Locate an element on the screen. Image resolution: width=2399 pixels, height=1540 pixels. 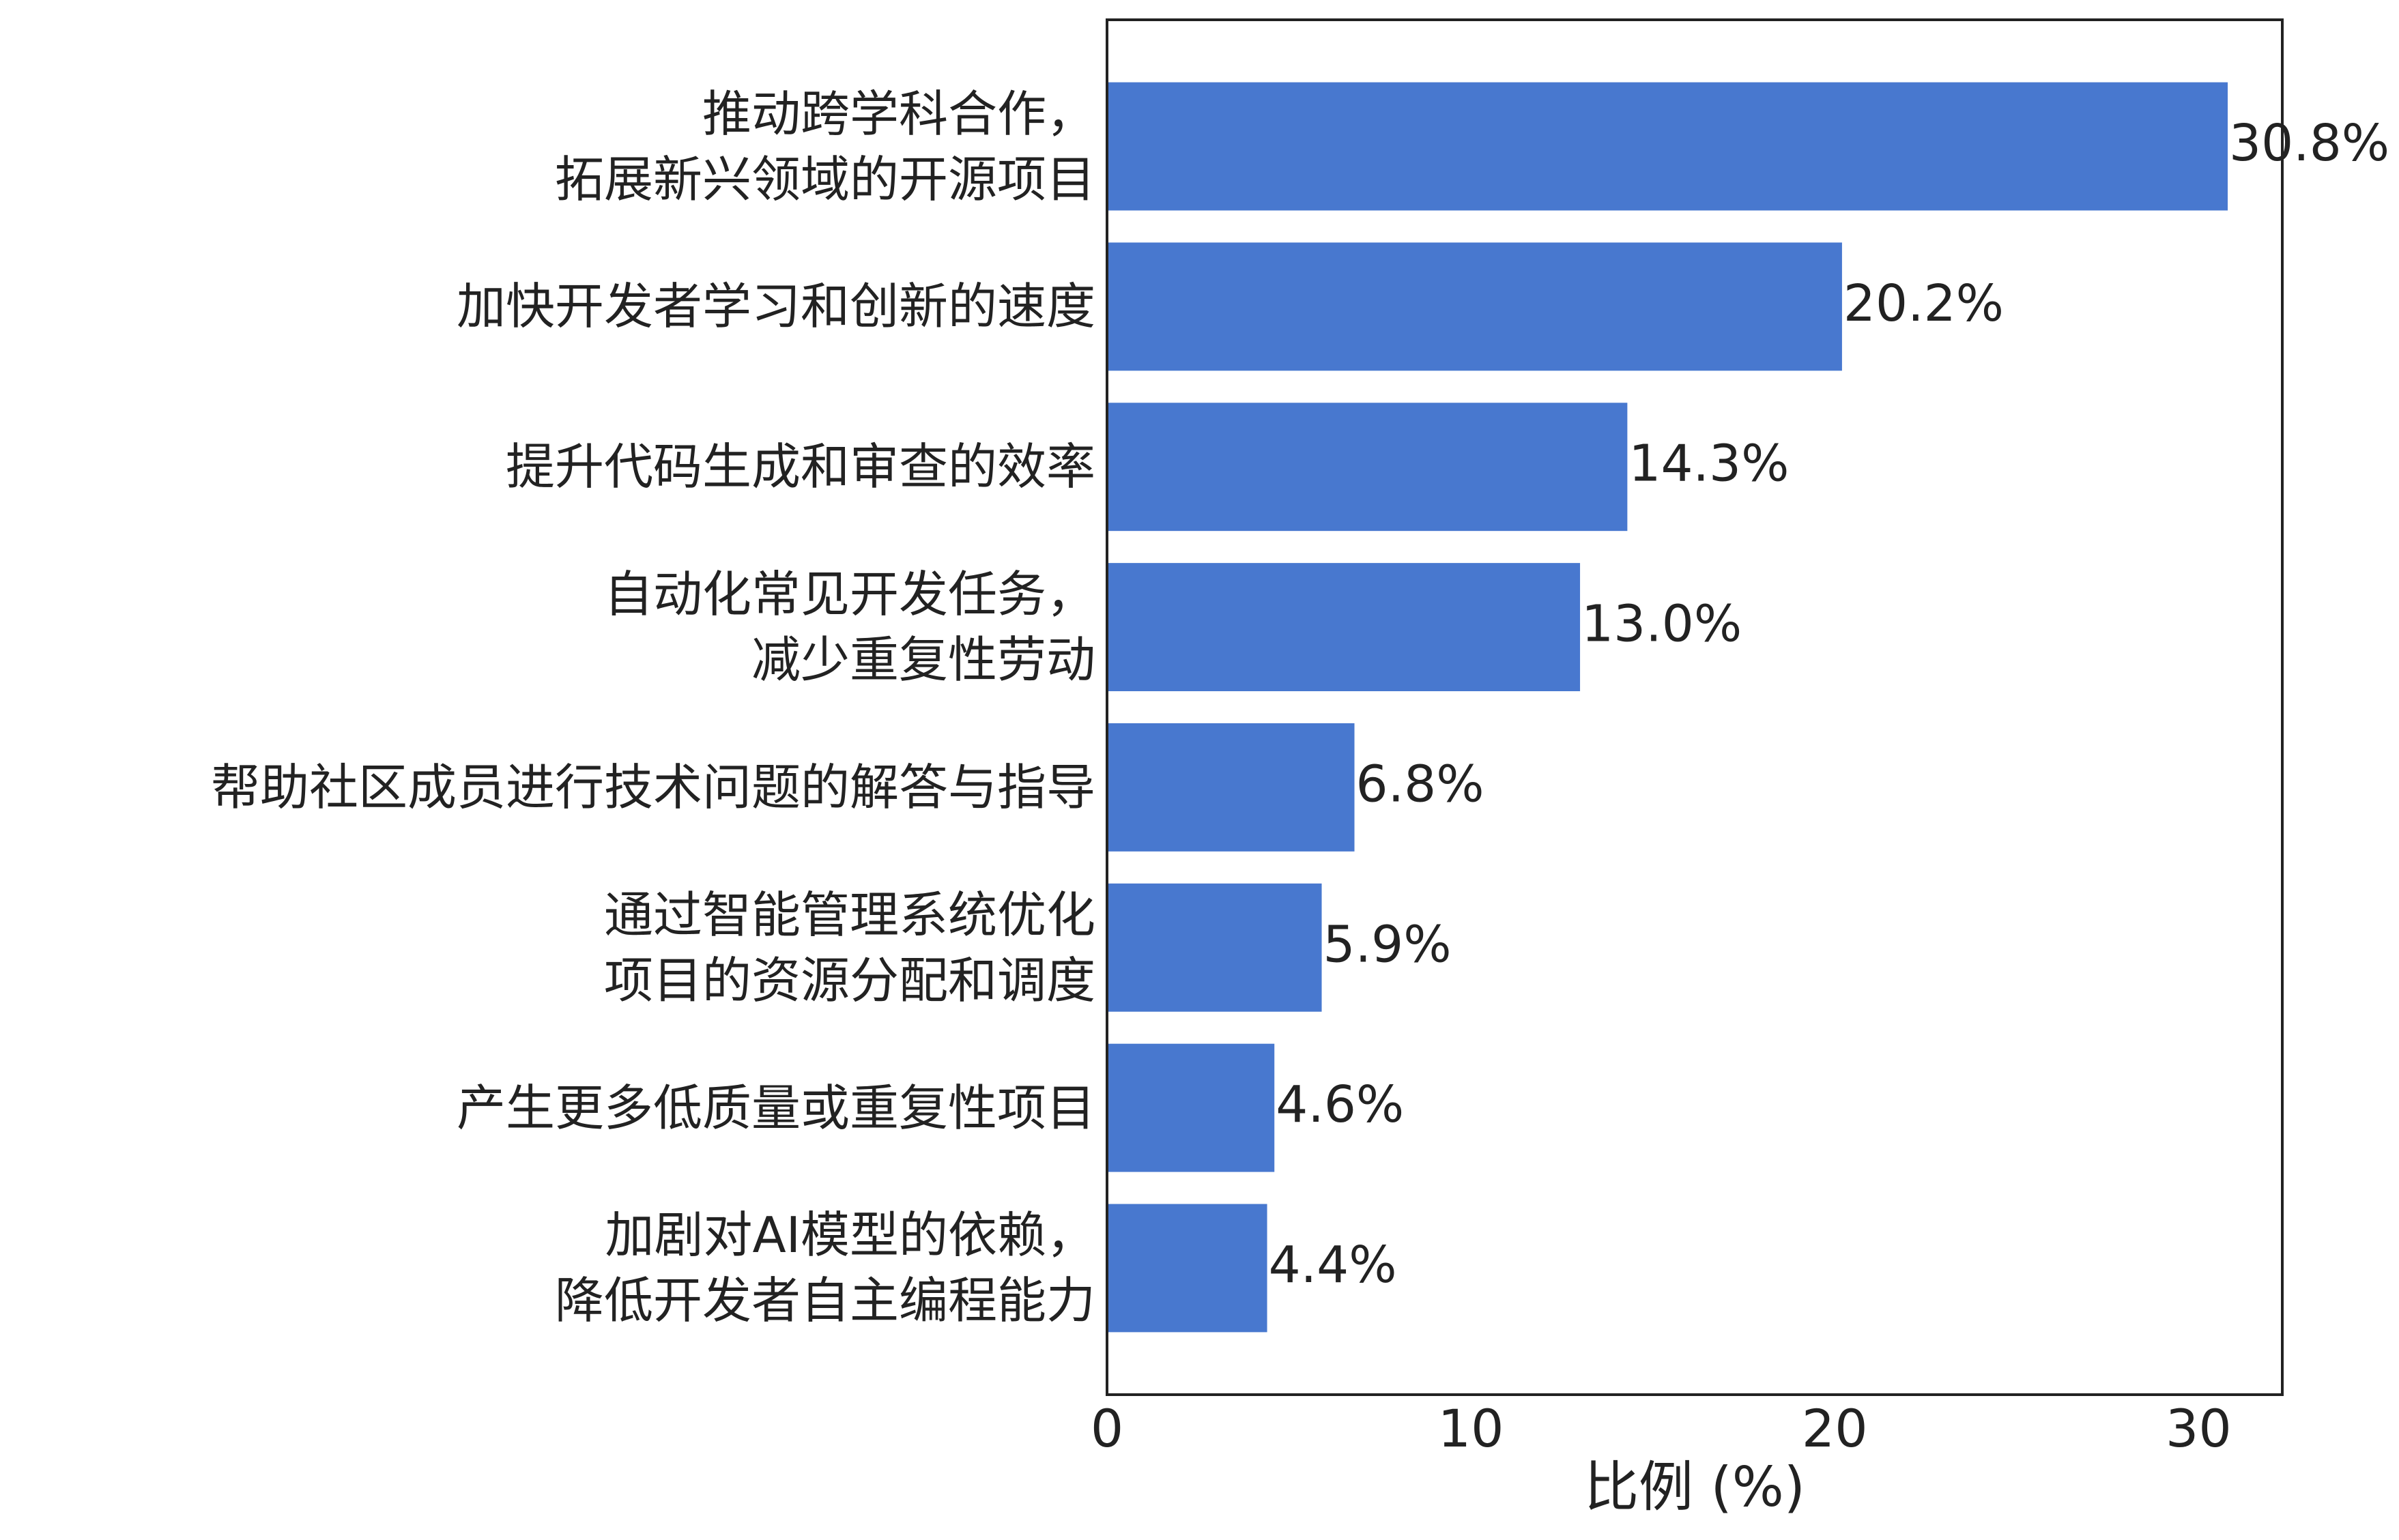
x-tick-label: 10 is located at coordinates (1471, 1428).